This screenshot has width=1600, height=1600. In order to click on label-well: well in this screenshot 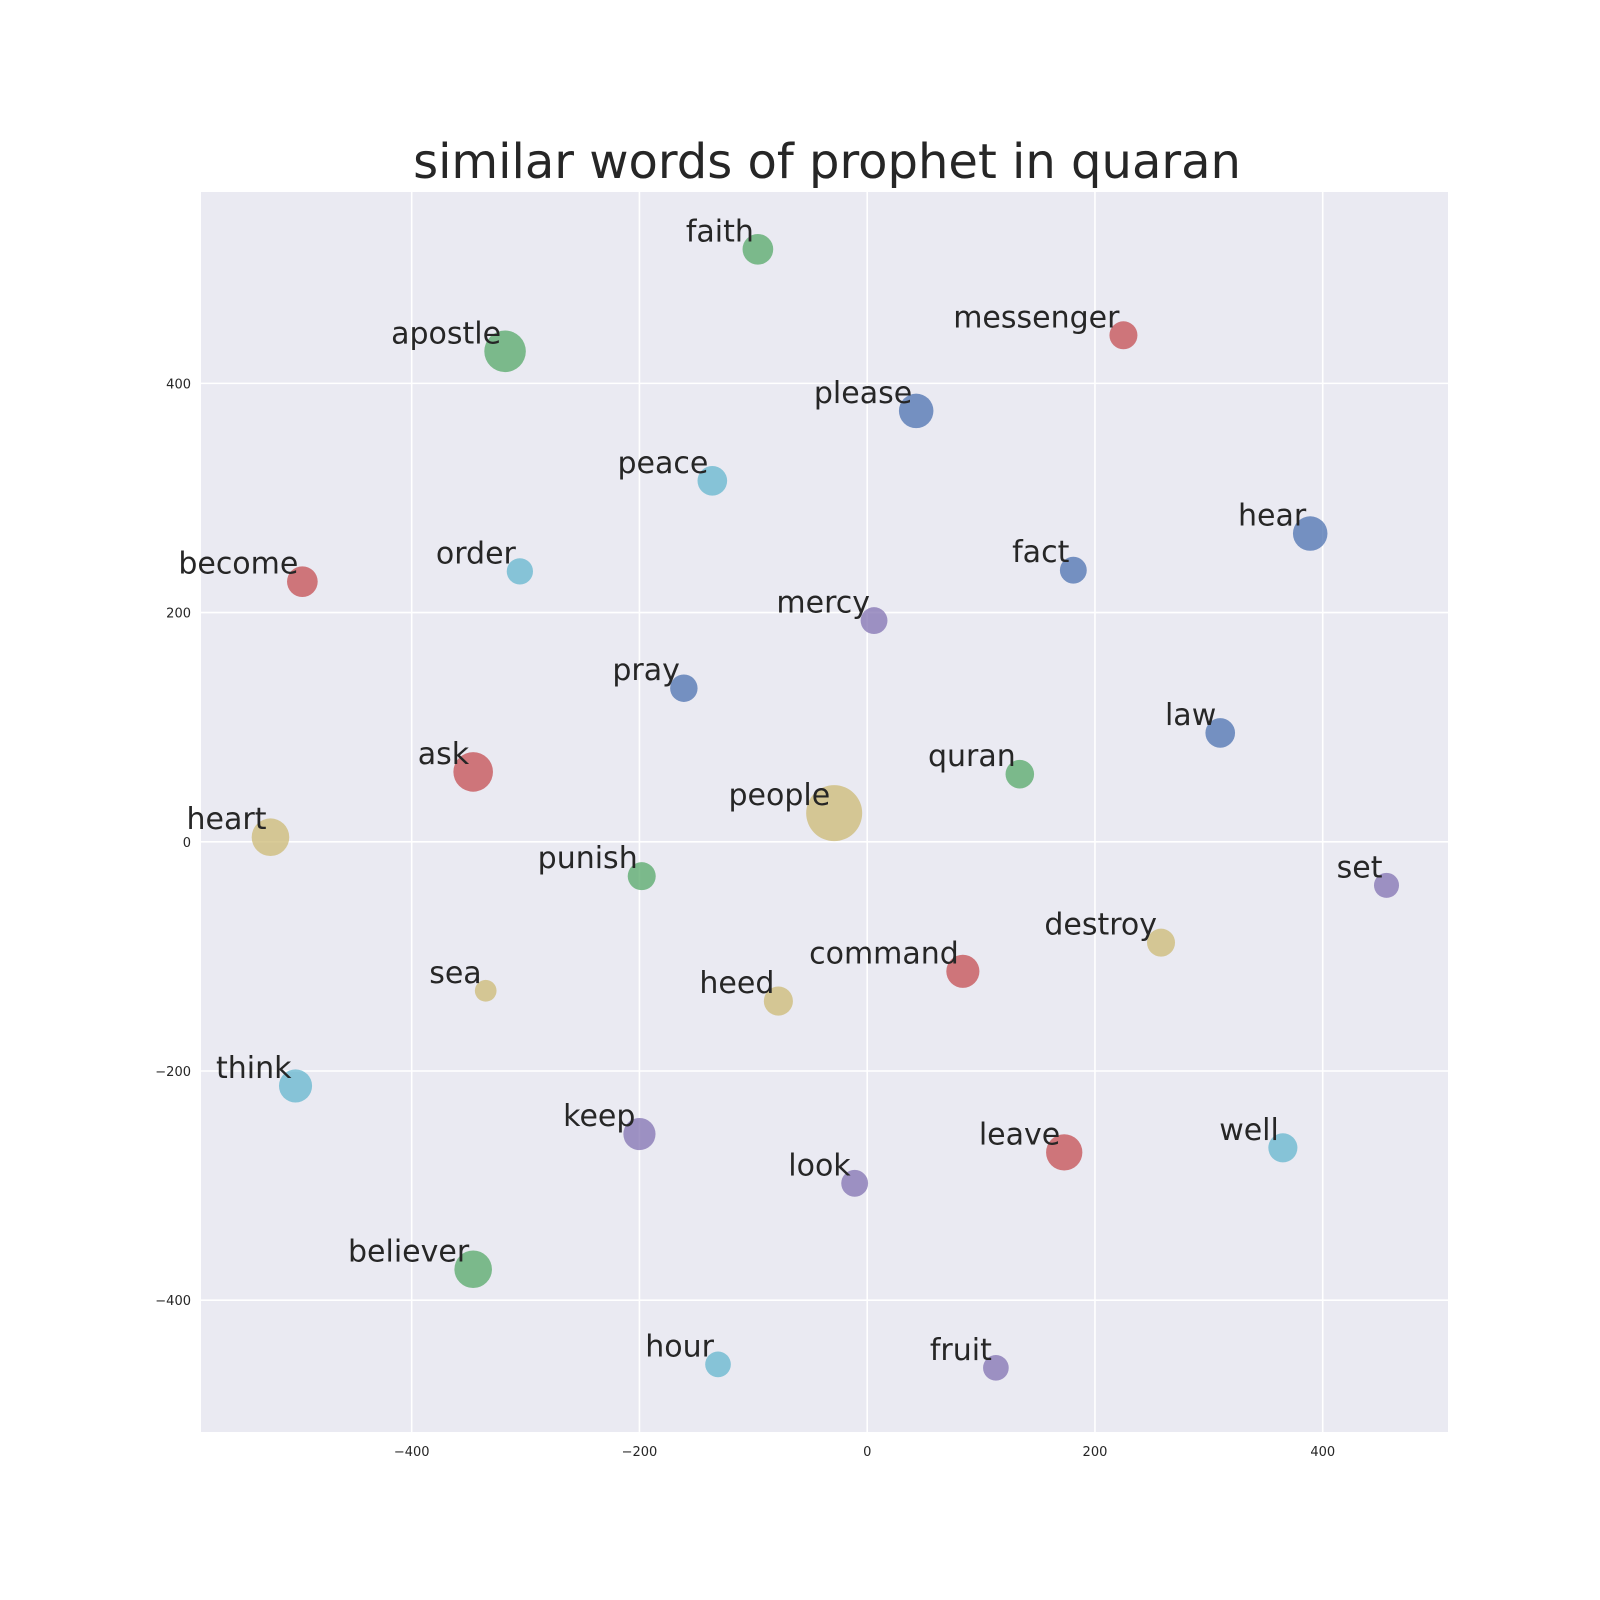, I will do `click(1249, 1130)`.